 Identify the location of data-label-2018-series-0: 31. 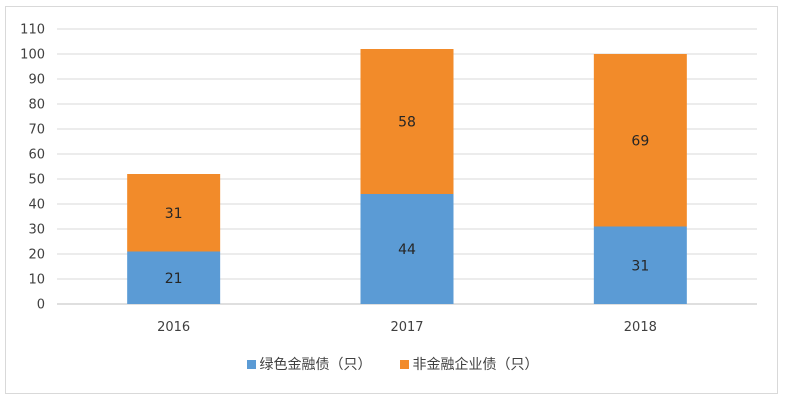
(640, 266).